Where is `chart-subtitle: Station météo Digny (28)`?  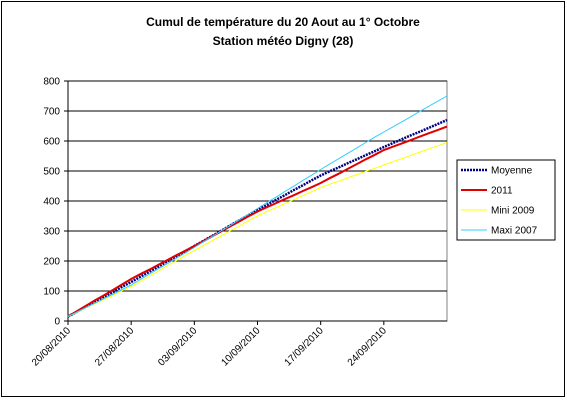
chart-subtitle: Station météo Digny (28) is located at coordinates (283, 41).